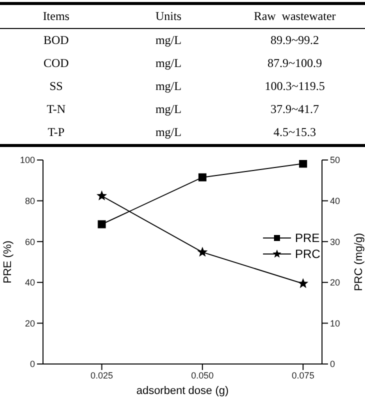 Image resolution: width=365 pixels, height=397 pixels. What do you see at coordinates (335, 201) in the screenshot?
I see `y2-tick-label: 40` at bounding box center [335, 201].